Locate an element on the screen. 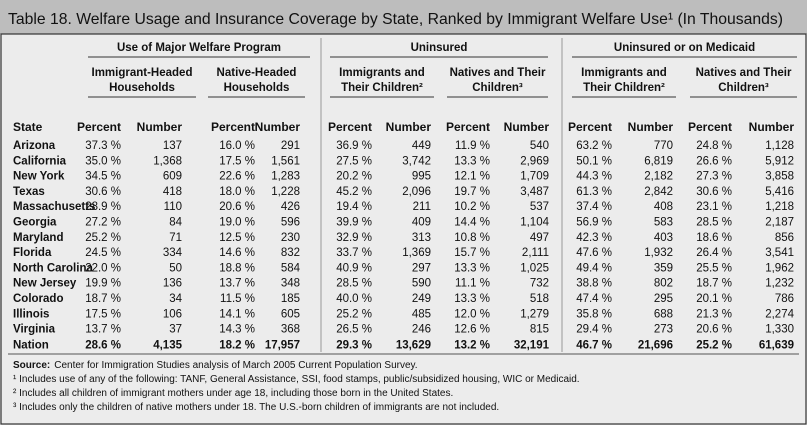 Image resolution: width=807 pixels, height=425 pixels. sub-header: Households is located at coordinates (142, 88).